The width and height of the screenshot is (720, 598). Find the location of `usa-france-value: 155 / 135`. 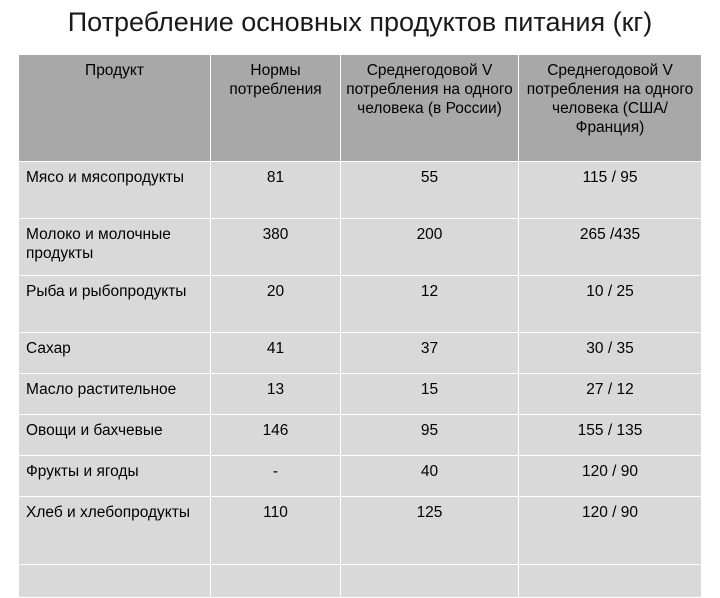

usa-france-value: 155 / 135 is located at coordinates (610, 435).